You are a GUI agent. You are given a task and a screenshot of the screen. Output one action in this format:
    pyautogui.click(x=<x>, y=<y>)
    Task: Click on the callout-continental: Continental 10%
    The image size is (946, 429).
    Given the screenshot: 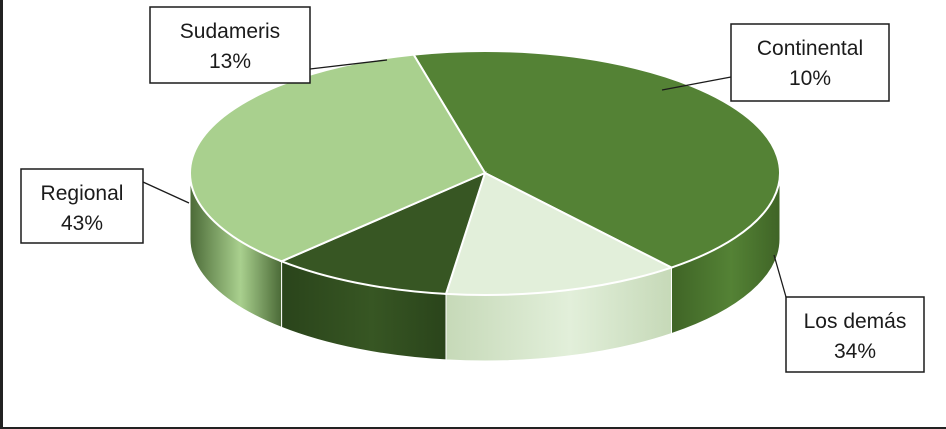 What is the action you would take?
    pyautogui.click(x=775, y=62)
    